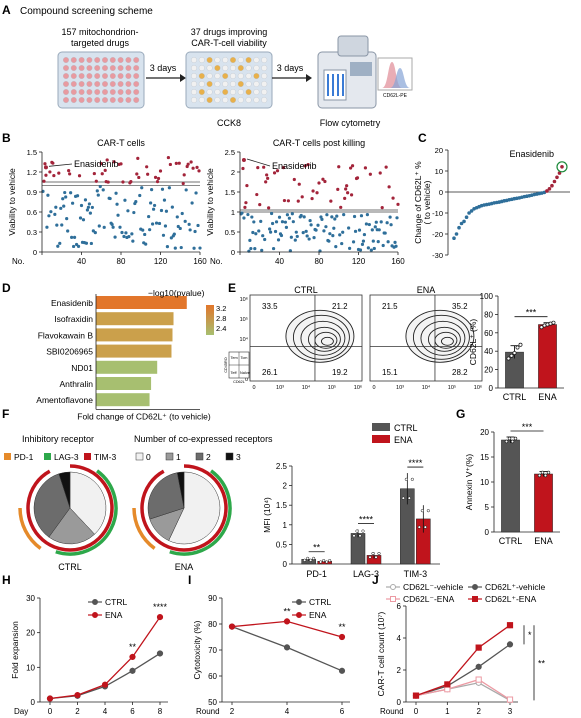 The height and width of the screenshot is (718, 581). What do you see at coordinates (64, 490) in the screenshot?
I see `F-pie-slice` at bounding box center [64, 490].